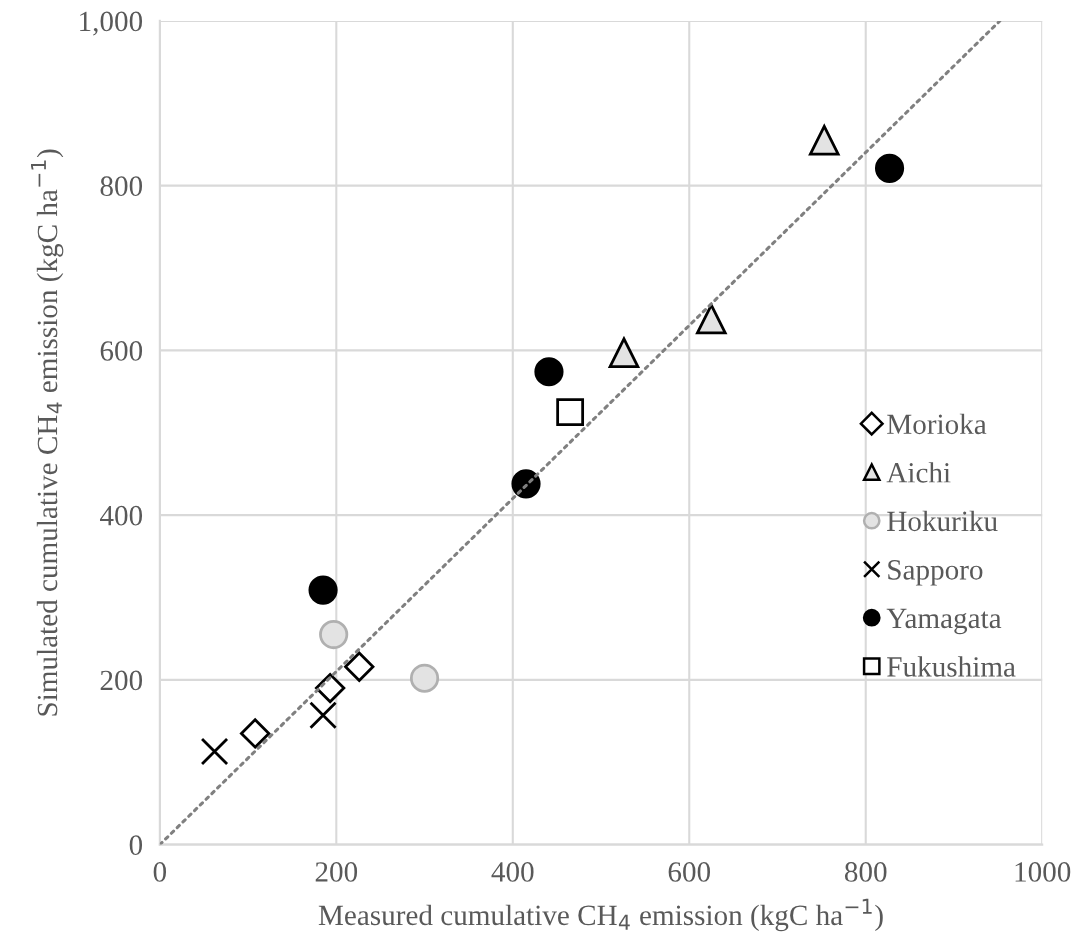  What do you see at coordinates (336, 872) in the screenshot?
I see `x-tick-label: 200` at bounding box center [336, 872].